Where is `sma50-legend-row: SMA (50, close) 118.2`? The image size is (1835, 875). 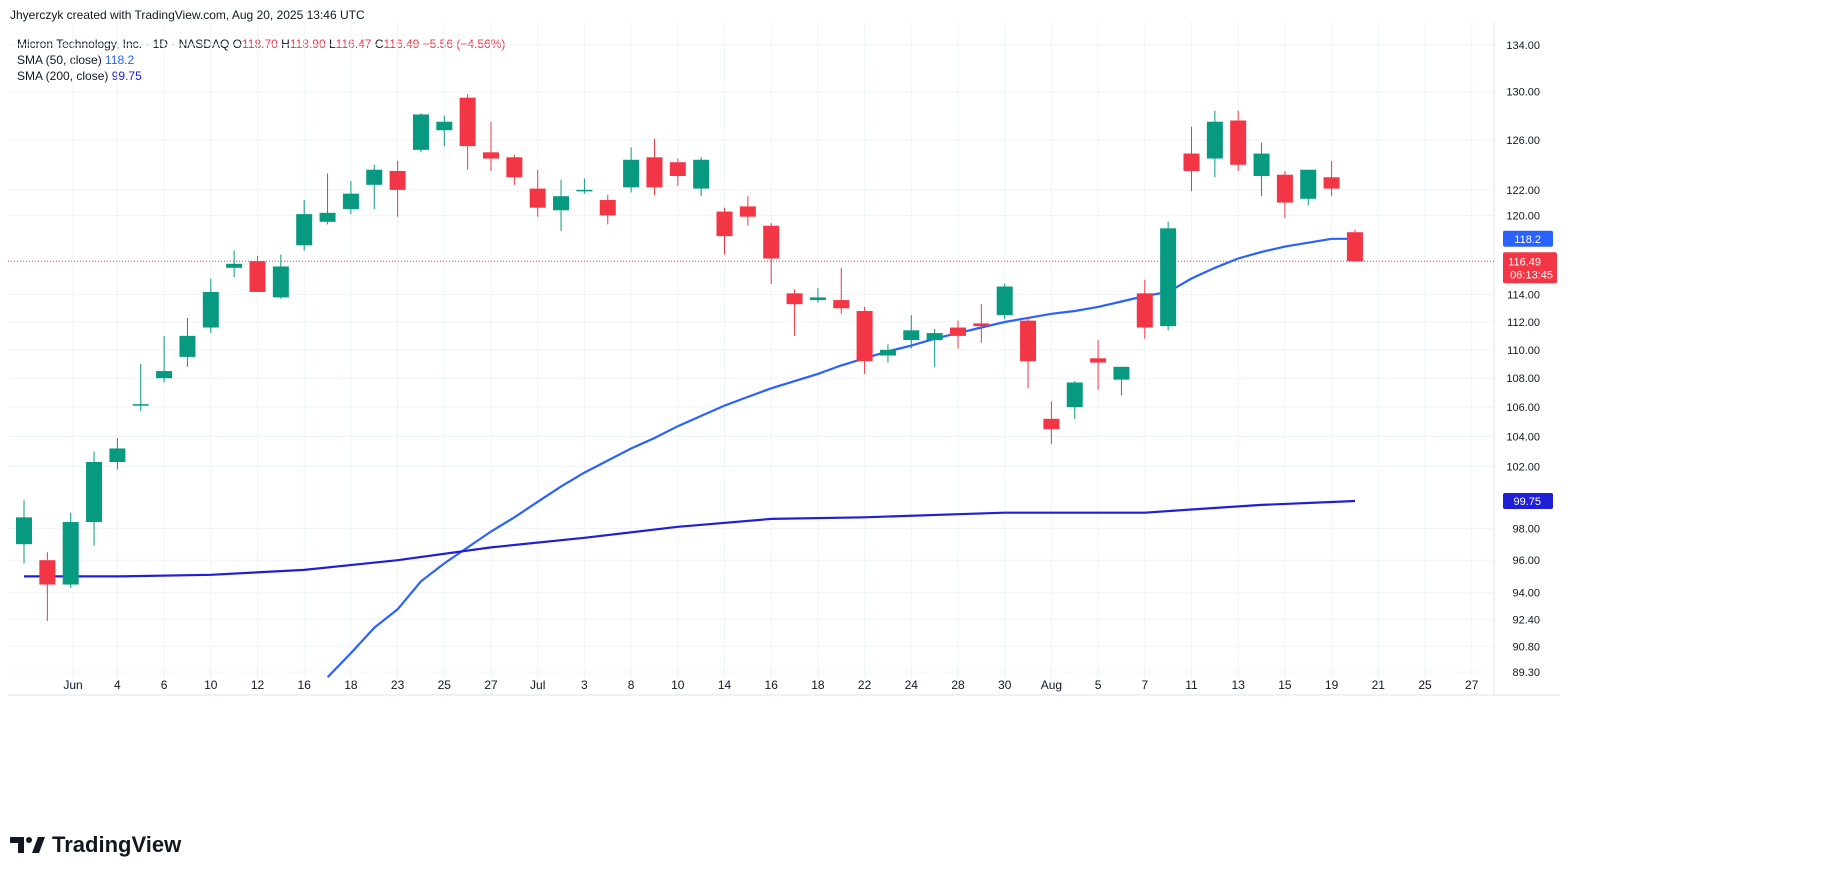
sma50-legend-row: SMA (50, close) 118.2 is located at coordinates (261, 60).